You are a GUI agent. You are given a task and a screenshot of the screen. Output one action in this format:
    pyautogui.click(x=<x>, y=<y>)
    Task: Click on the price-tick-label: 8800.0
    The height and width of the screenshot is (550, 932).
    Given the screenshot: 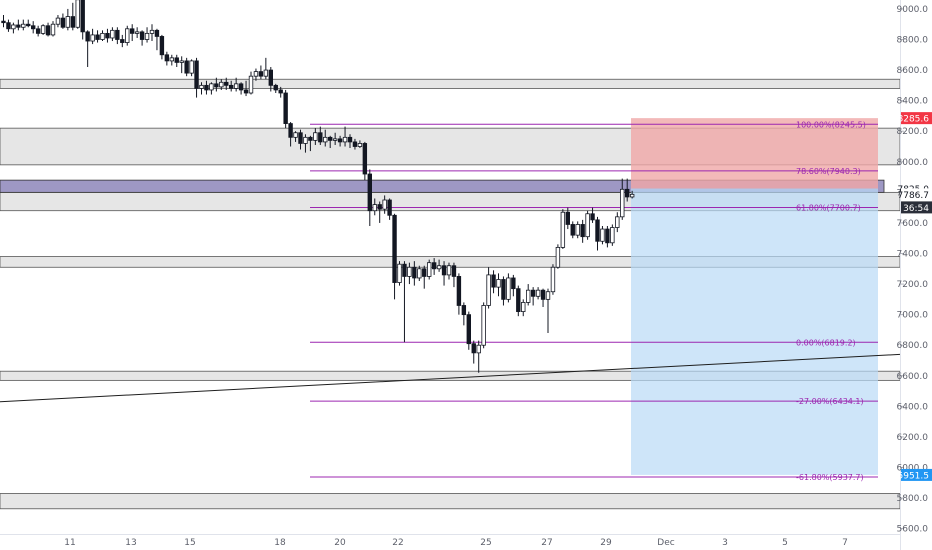 What is the action you would take?
    pyautogui.click(x=913, y=41)
    